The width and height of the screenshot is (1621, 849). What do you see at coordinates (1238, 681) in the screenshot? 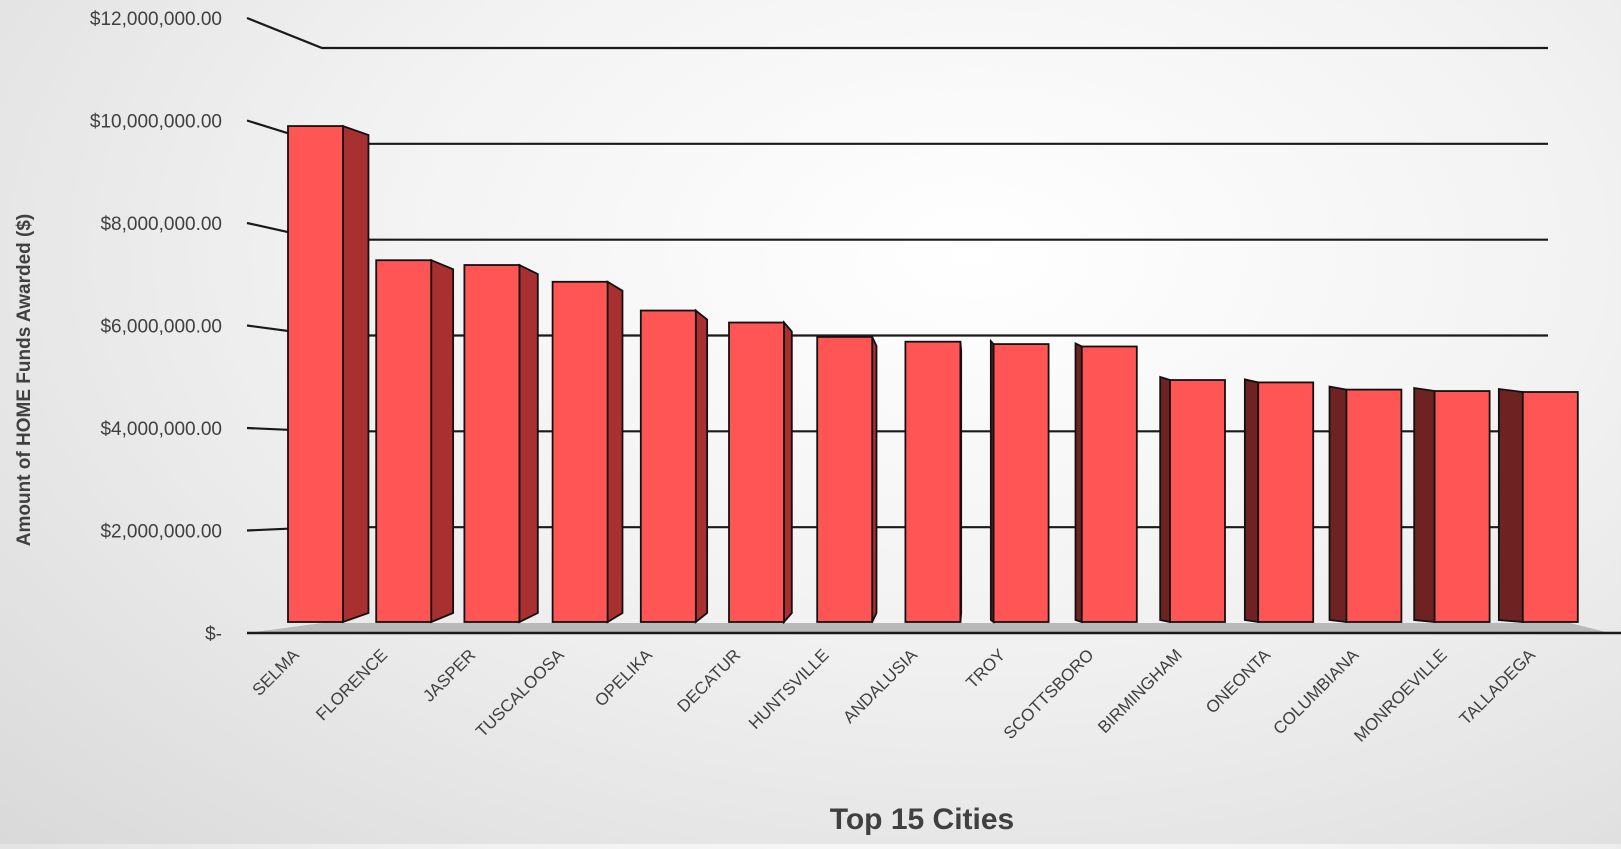
I see `x-tick-label: ONEONTA` at bounding box center [1238, 681].